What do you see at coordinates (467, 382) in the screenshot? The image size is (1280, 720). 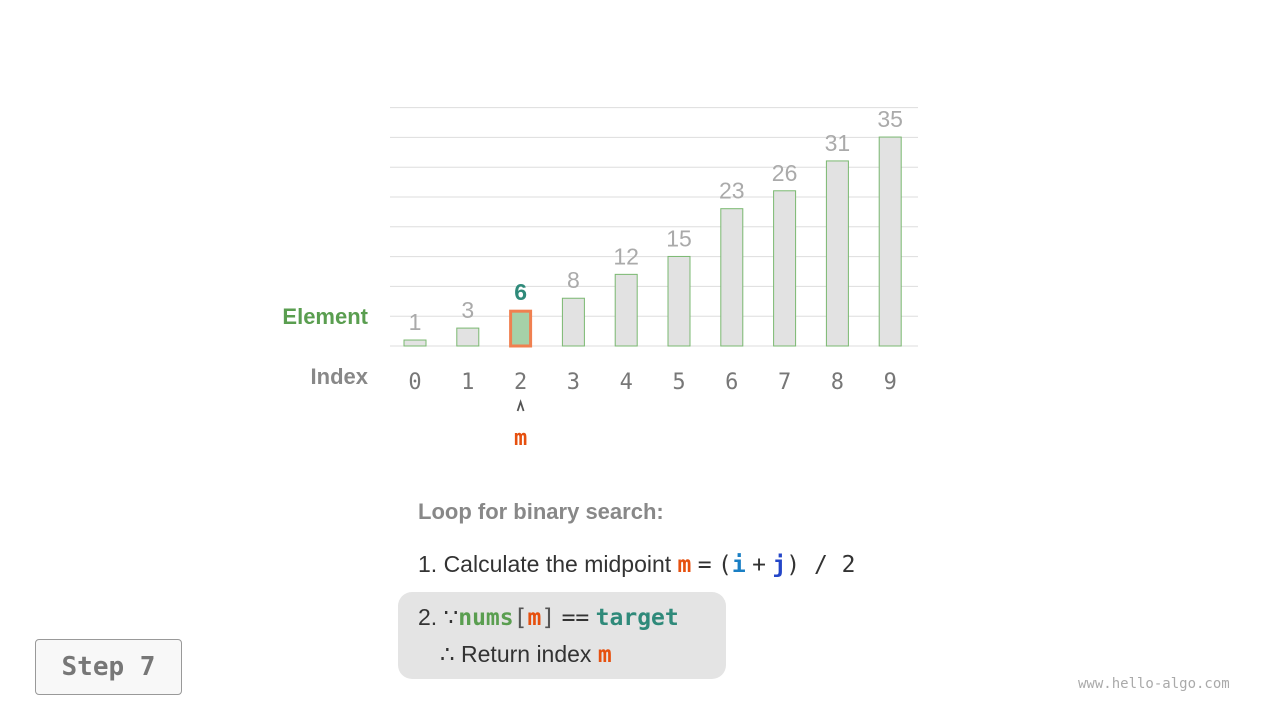 I see `index-label: 1` at bounding box center [467, 382].